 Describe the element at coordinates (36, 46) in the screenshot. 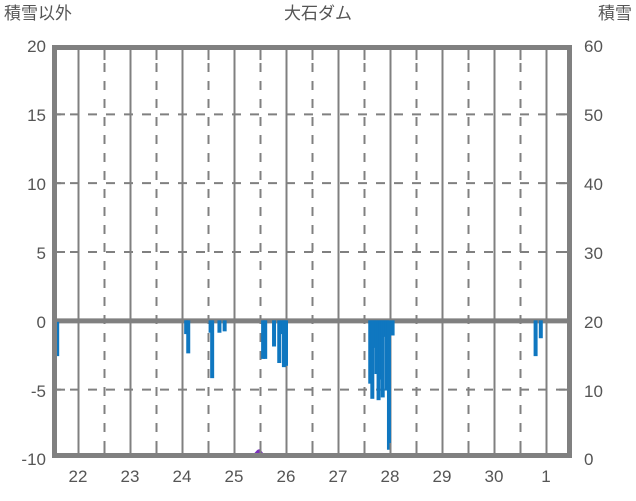

I see `left-tick-20: 20` at that location.